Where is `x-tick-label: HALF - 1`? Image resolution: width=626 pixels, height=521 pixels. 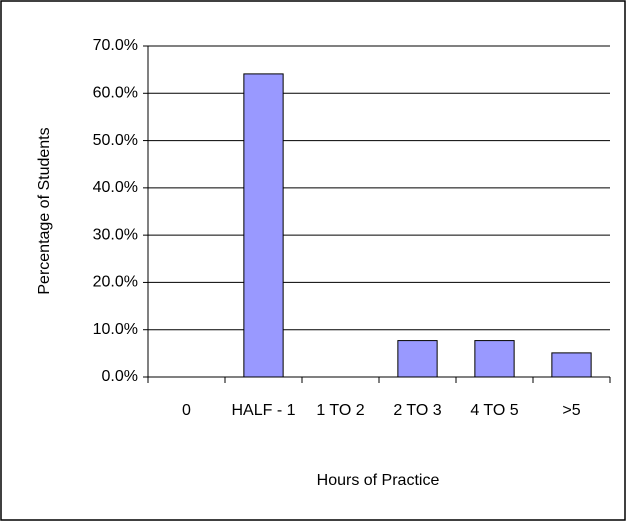 x-tick-label: HALF - 1 is located at coordinates (263, 410).